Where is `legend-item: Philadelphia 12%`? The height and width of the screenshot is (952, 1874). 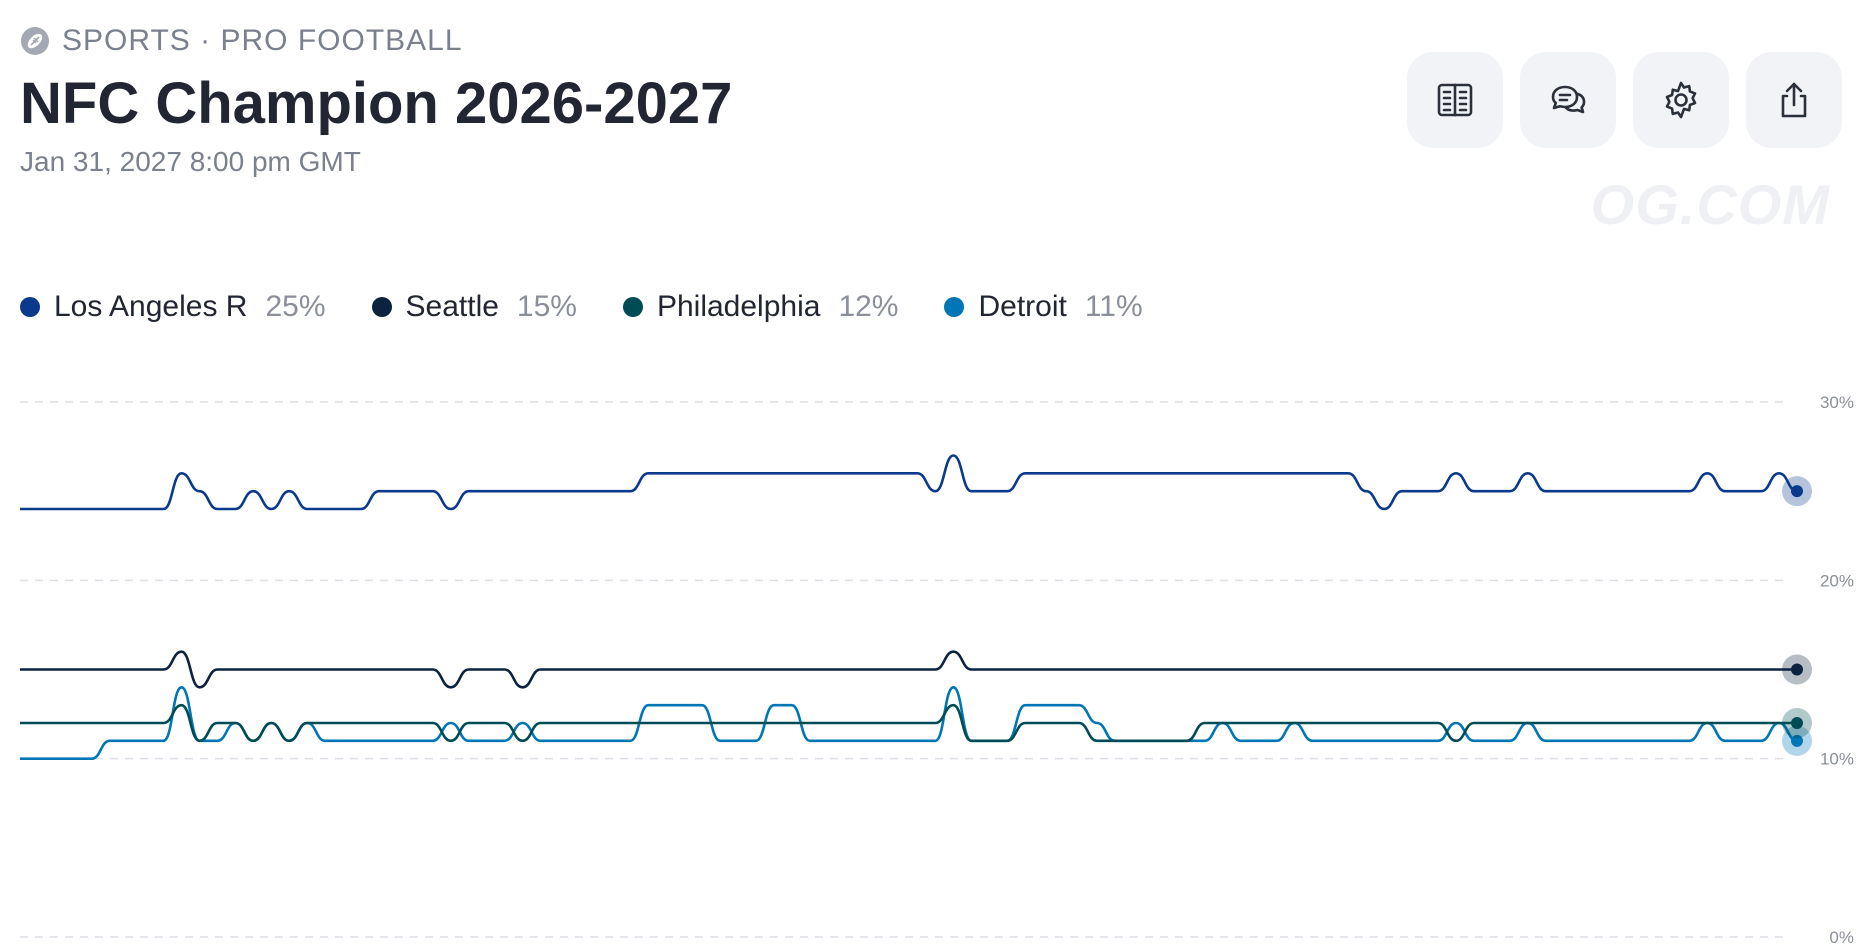
legend-item: Philadelphia 12% is located at coordinates (760, 307).